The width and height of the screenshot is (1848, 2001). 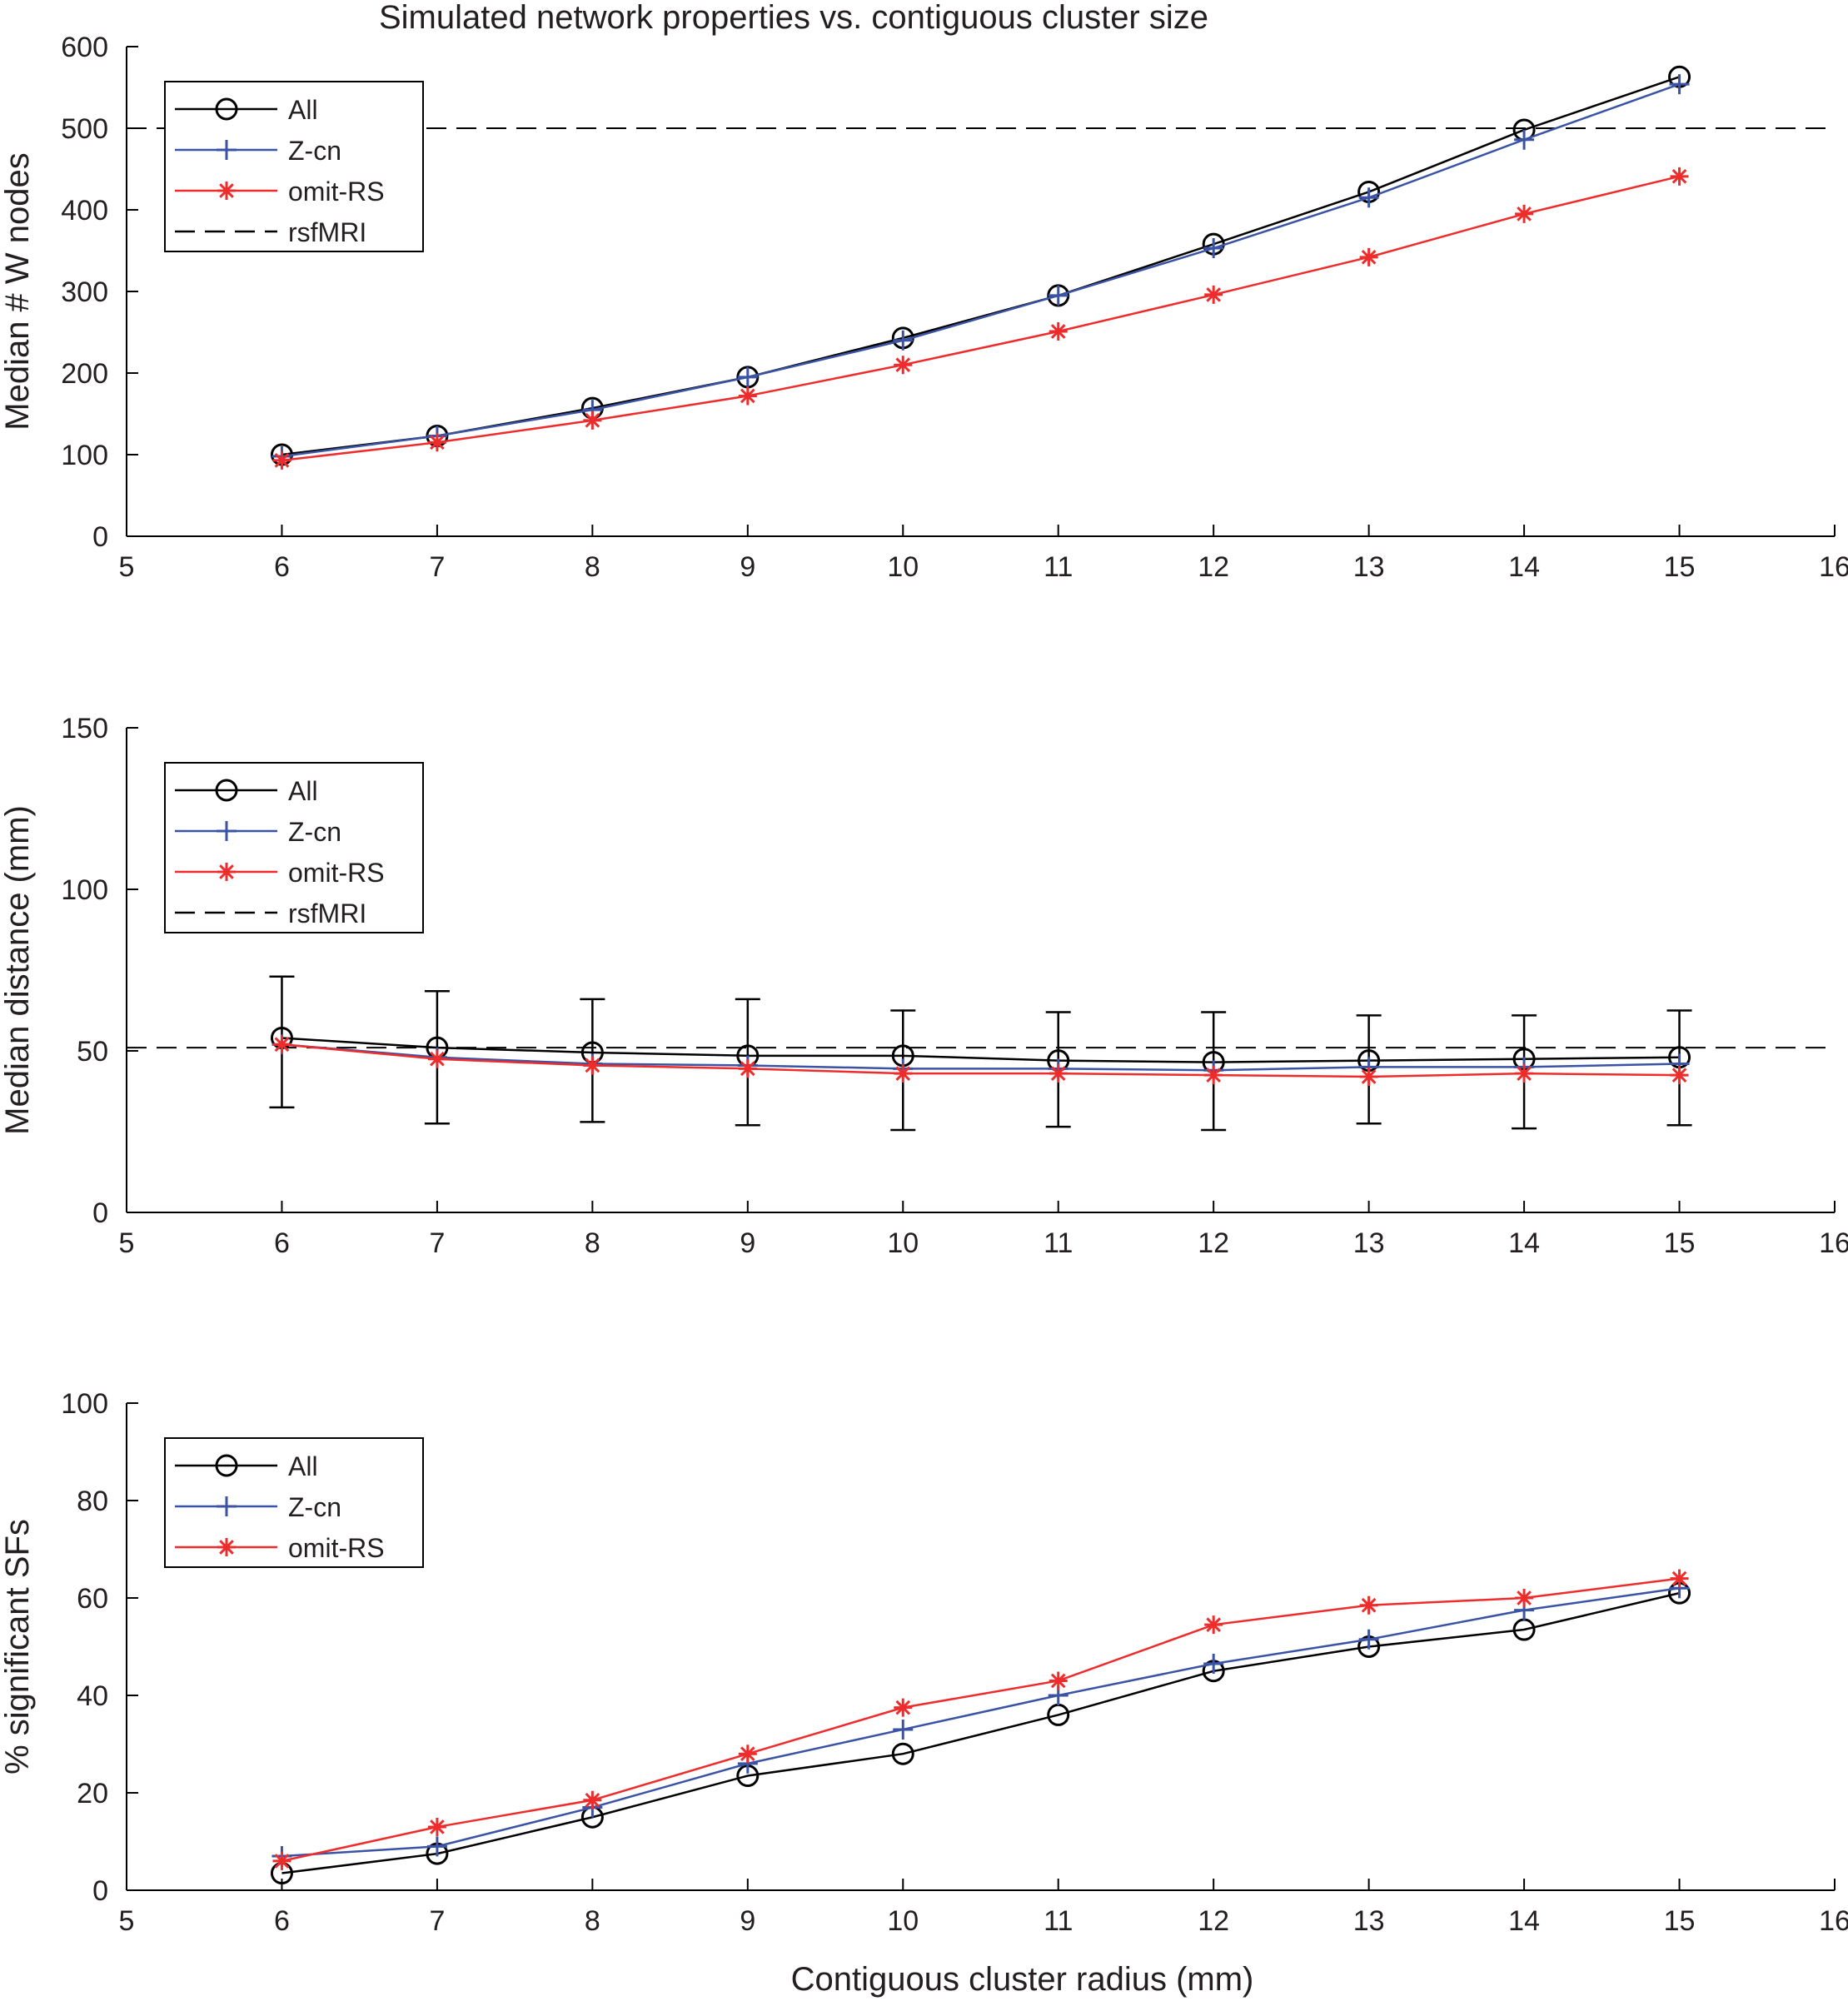 I want to click on legend: All Z-cn omit-RS rsfMRI, so click(x=294, y=166).